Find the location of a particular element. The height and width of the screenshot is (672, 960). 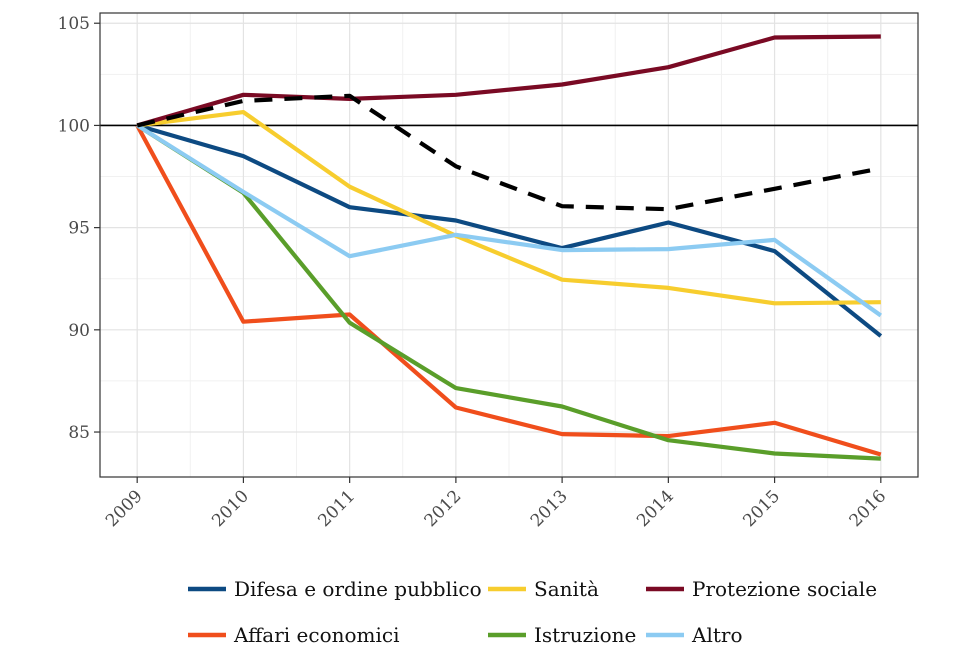

legend-label: Sanità is located at coordinates (566, 589).